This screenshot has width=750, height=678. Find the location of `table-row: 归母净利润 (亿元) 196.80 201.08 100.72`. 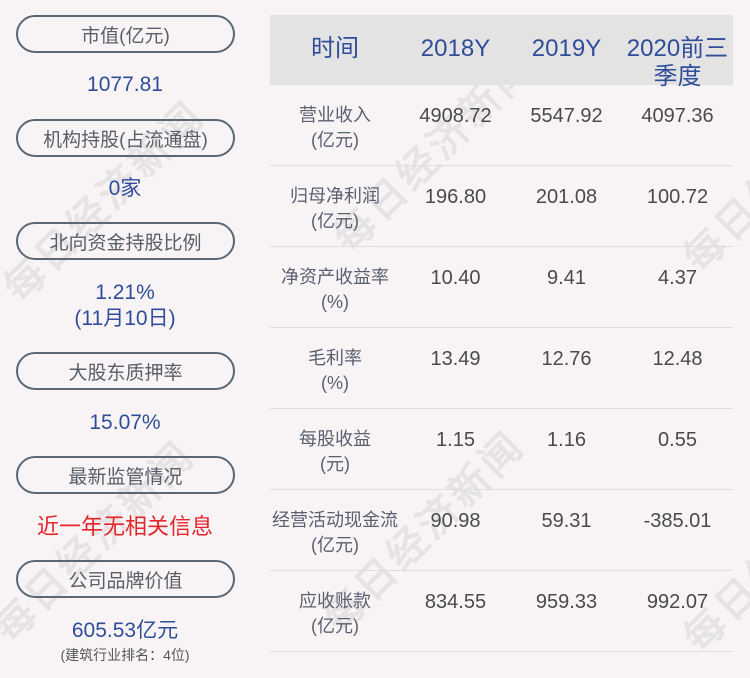

table-row: 归母净利润 (亿元) 196.80 201.08 100.72 is located at coordinates (501, 206).